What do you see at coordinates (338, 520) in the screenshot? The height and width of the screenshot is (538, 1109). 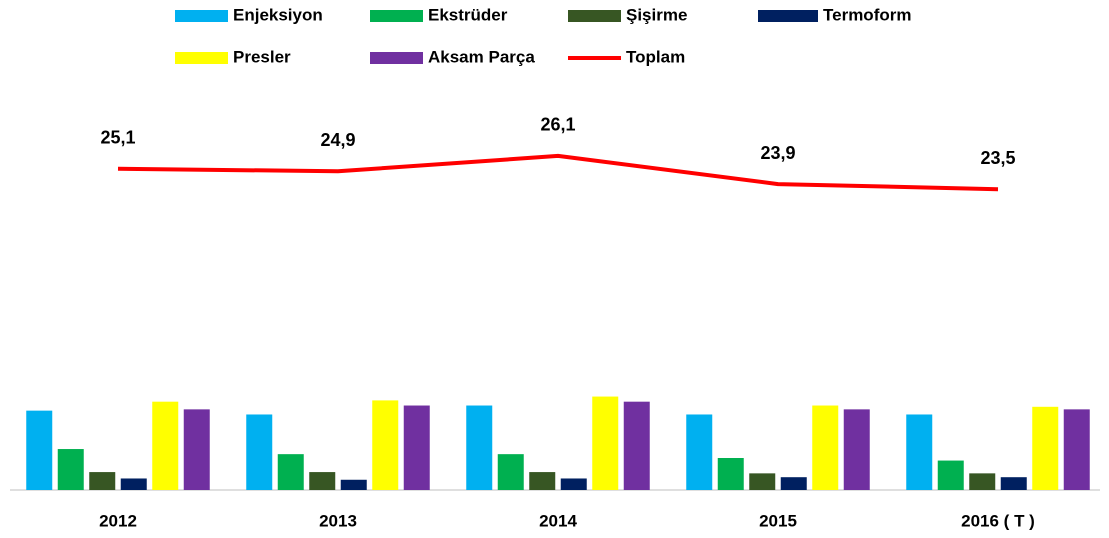 I see `x-tick-label: 2013` at bounding box center [338, 520].